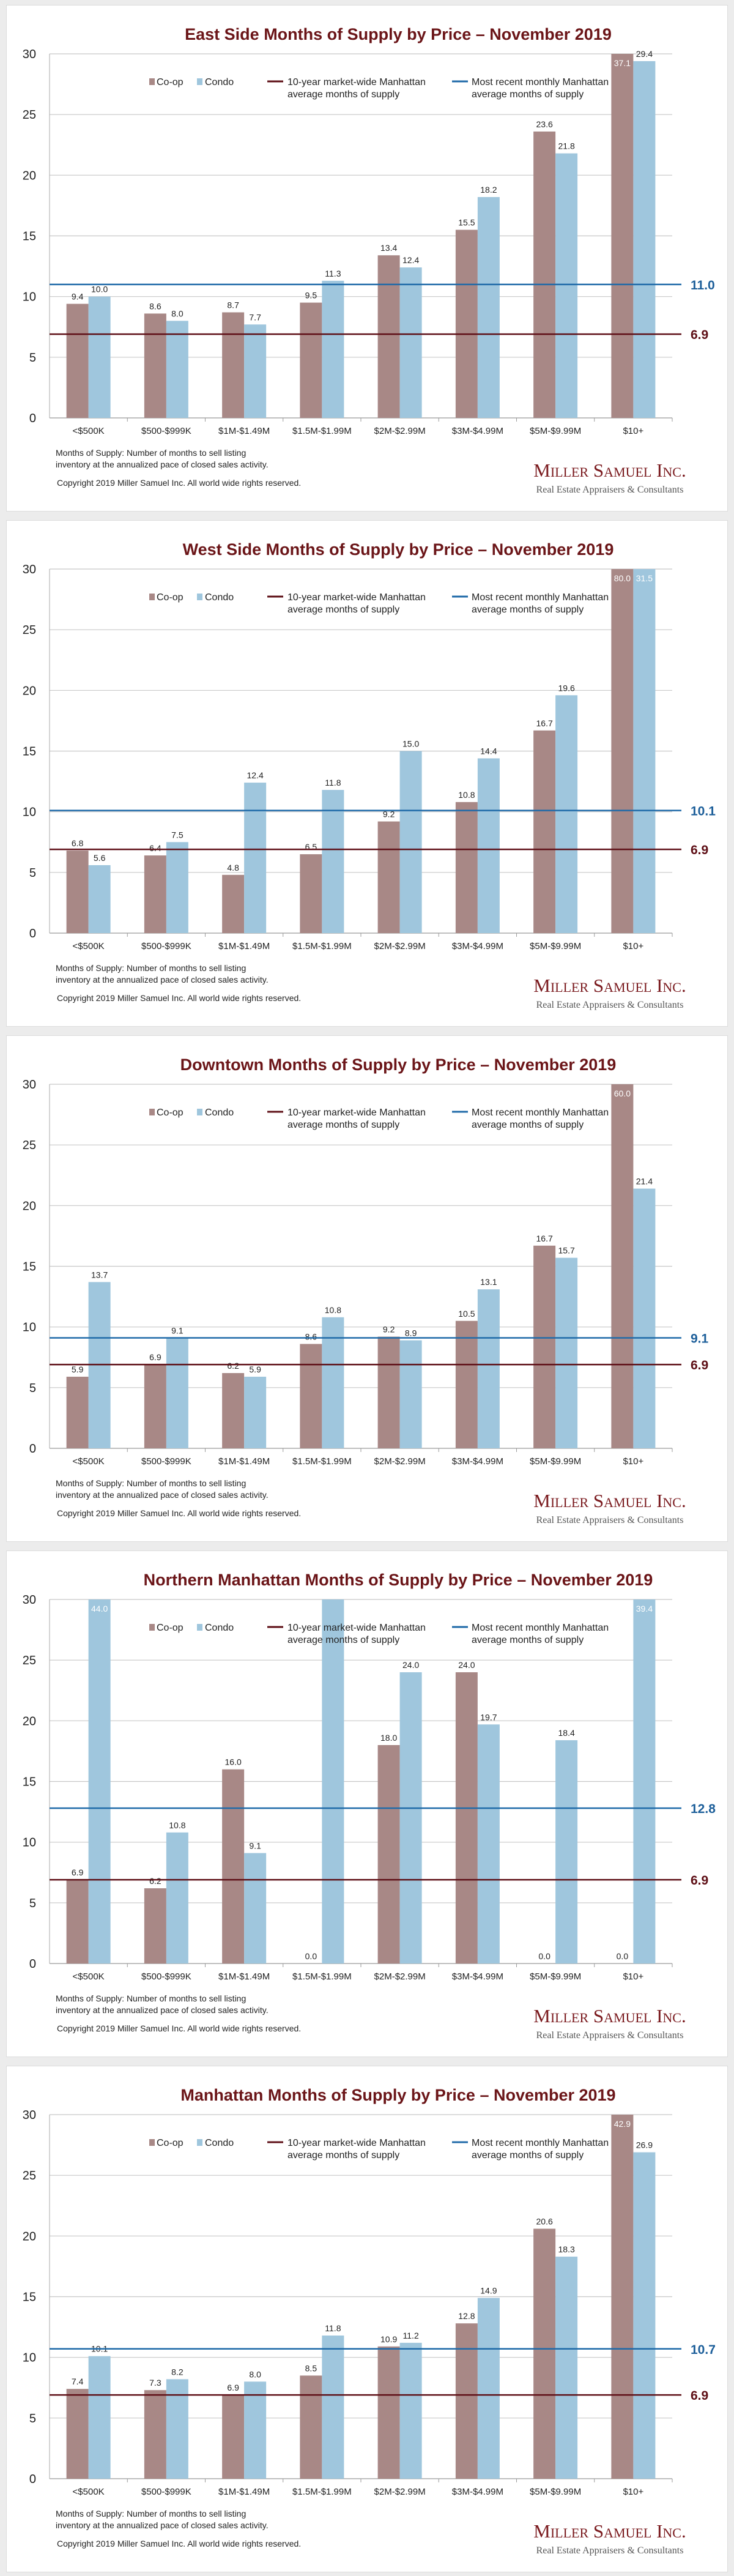  Describe the element at coordinates (322, 431) in the screenshot. I see `x-category-label: $1.5M-$1.99M` at that location.